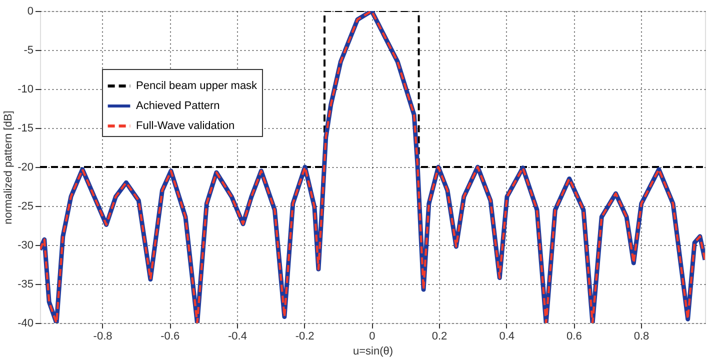 The width and height of the screenshot is (712, 358). What do you see at coordinates (373, 352) in the screenshot?
I see `x-axis-title: u=sin(θ)` at bounding box center [373, 352].